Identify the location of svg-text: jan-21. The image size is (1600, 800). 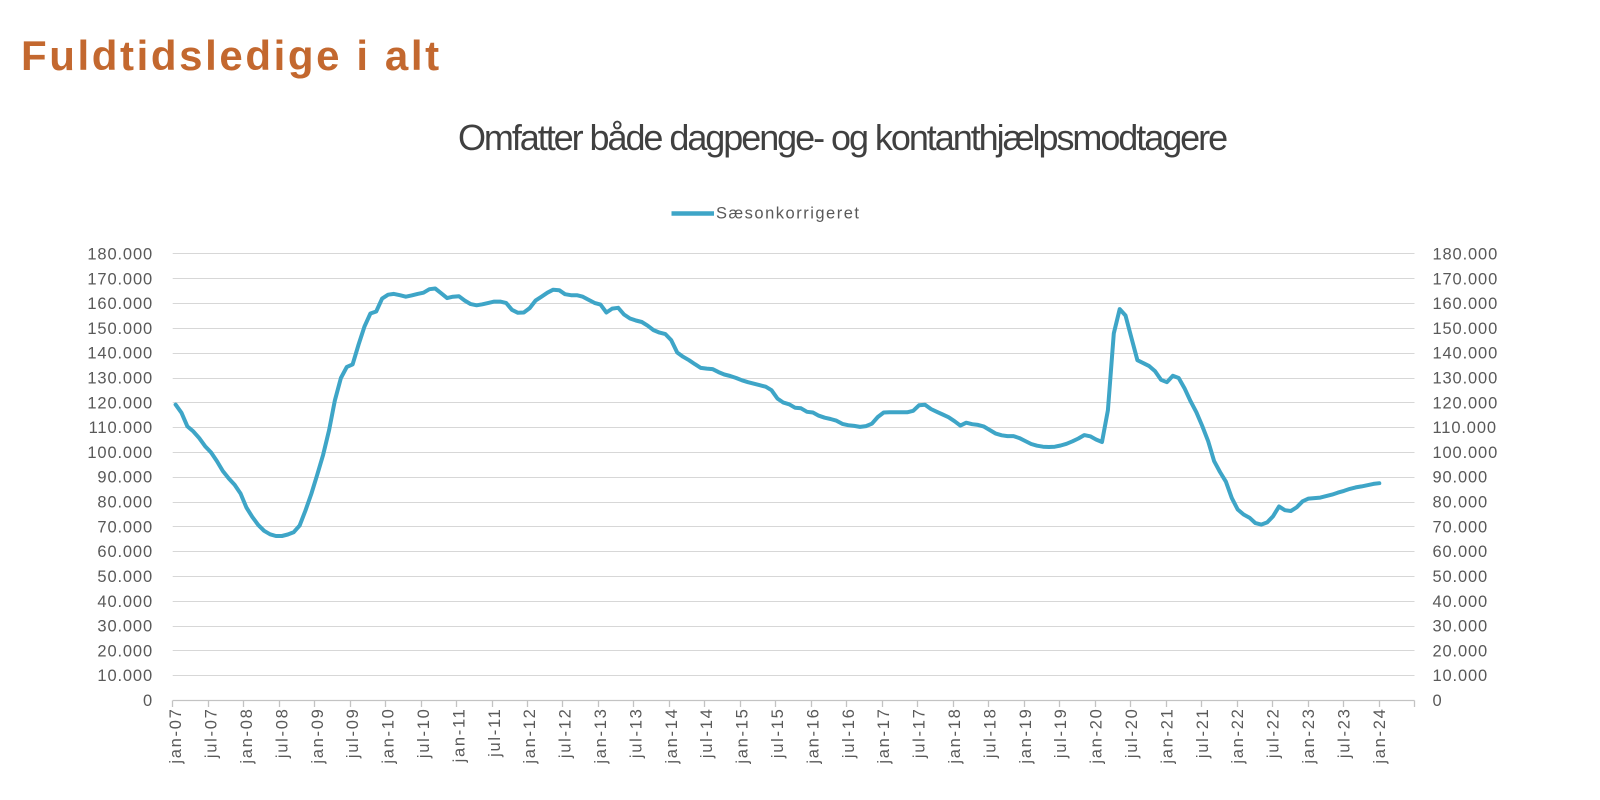
(1167, 736).